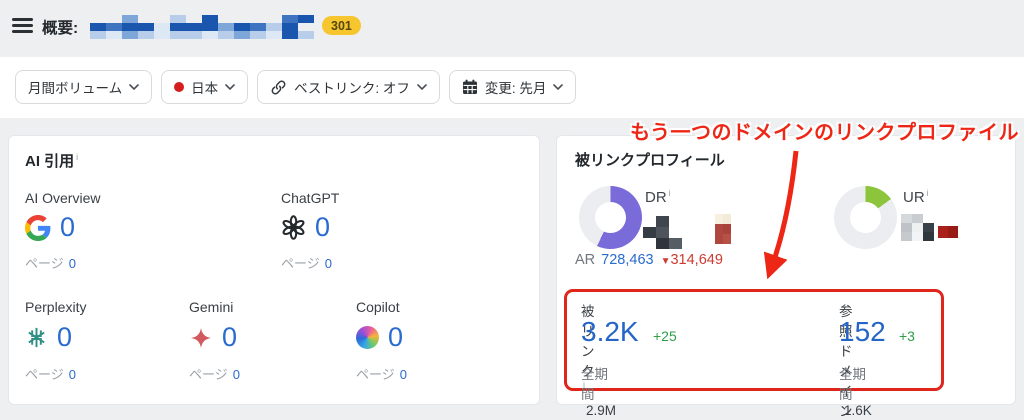  I want to click on backlink-card-title: 被リンクプロフィール, so click(650, 160).